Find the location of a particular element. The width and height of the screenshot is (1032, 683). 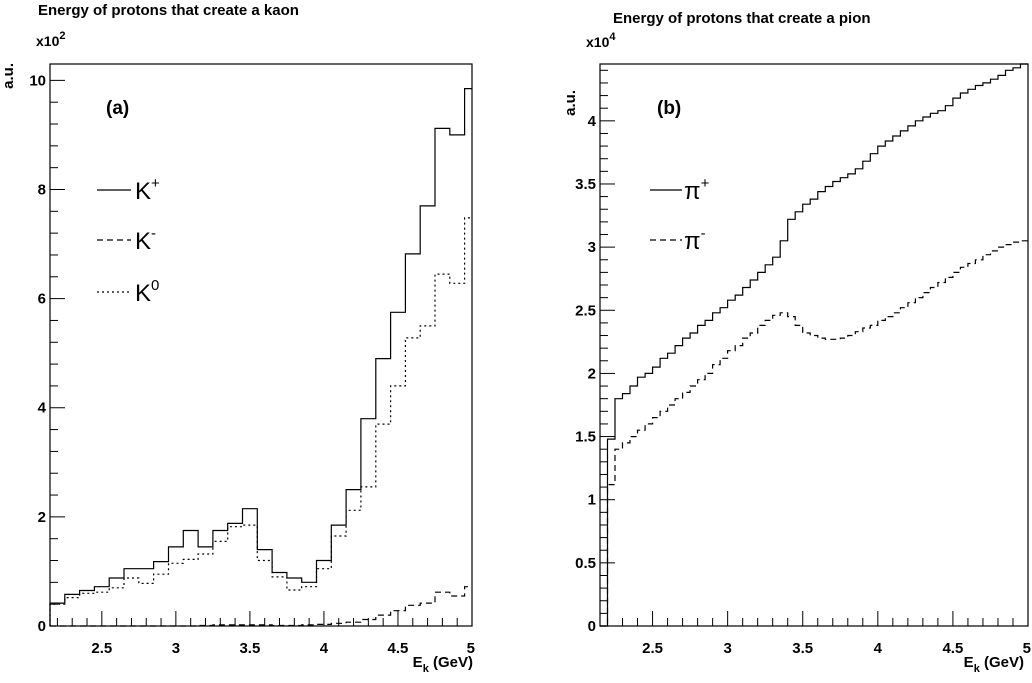

y-multiplier: x104 is located at coordinates (601, 40).